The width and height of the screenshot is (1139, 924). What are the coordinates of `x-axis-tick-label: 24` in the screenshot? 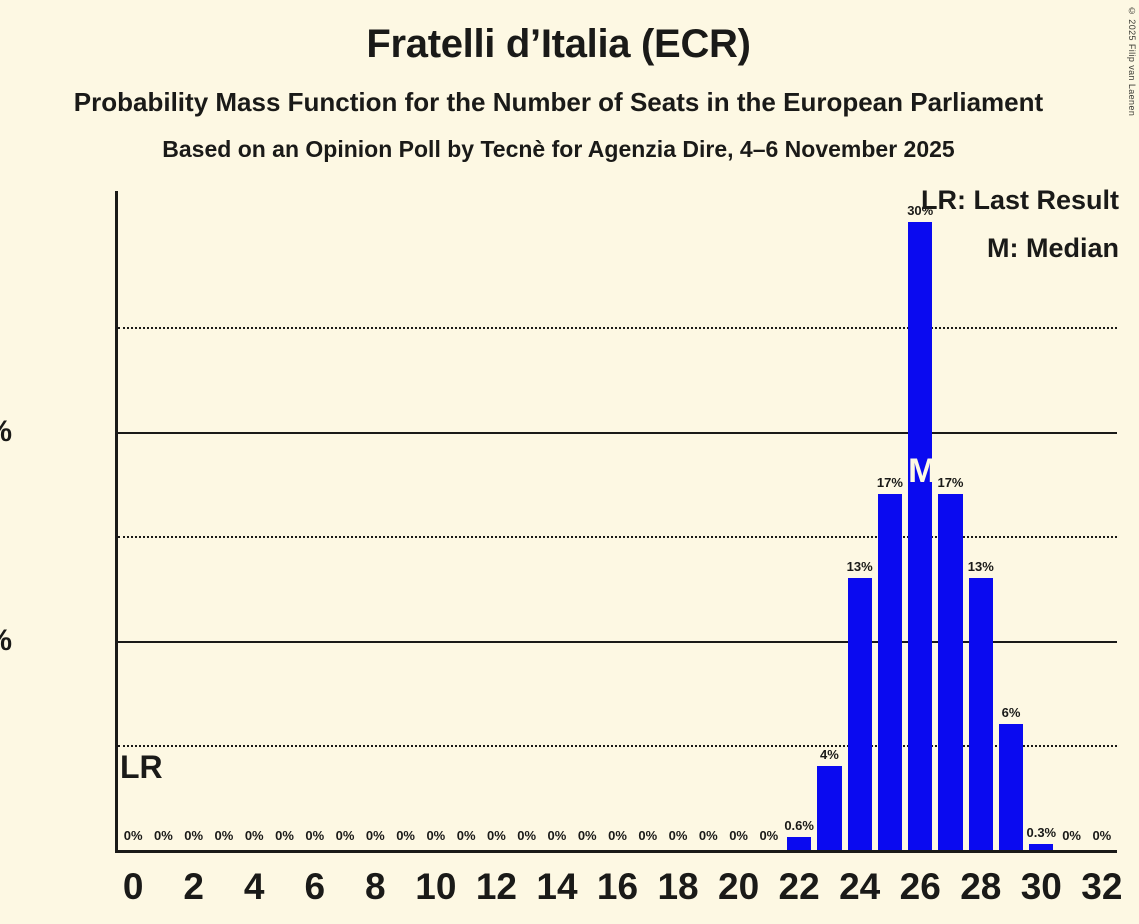 It's located at (860, 886).